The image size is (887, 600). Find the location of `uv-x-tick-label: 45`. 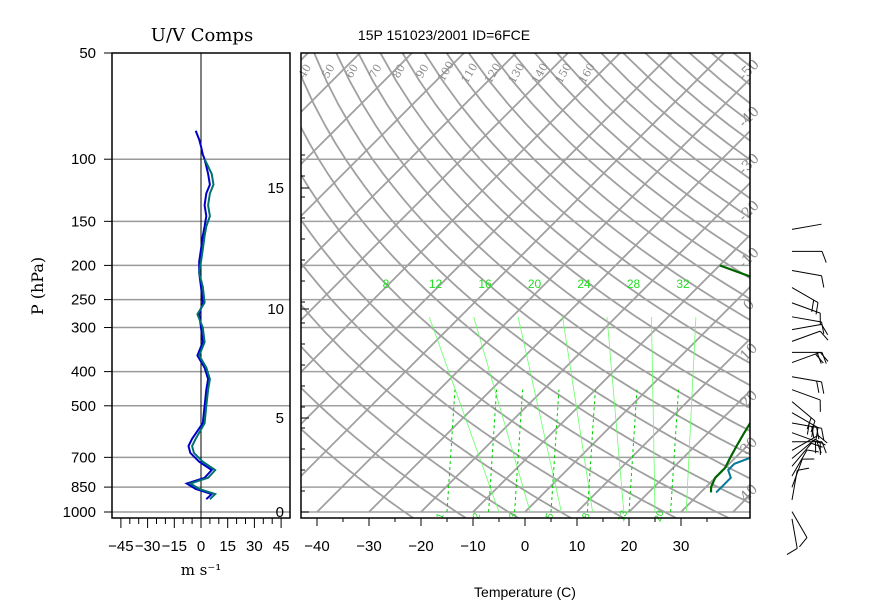

uv-x-tick-label: 45 is located at coordinates (281, 546).